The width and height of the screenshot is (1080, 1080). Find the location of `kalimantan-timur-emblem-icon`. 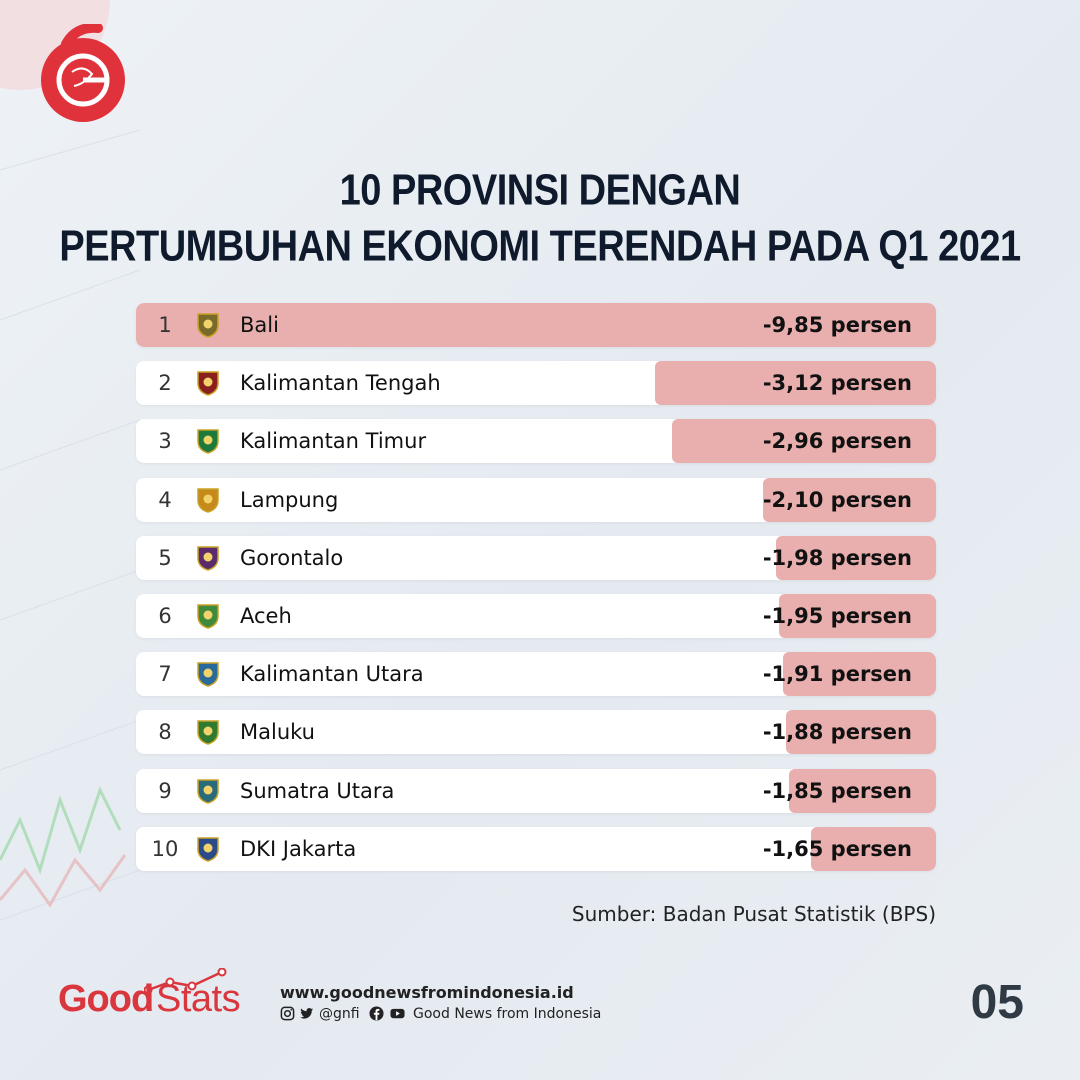

kalimantan-timur-emblem-icon is located at coordinates (208, 442).